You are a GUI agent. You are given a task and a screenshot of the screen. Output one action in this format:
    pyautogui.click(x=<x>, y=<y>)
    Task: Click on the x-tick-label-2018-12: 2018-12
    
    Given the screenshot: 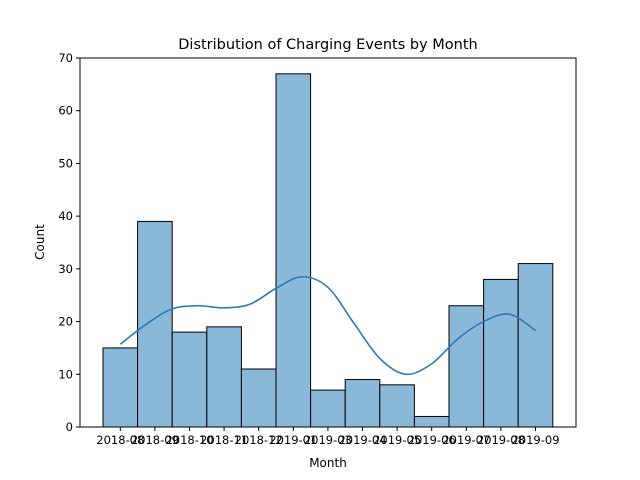 What is the action you would take?
    pyautogui.click(x=259, y=440)
    